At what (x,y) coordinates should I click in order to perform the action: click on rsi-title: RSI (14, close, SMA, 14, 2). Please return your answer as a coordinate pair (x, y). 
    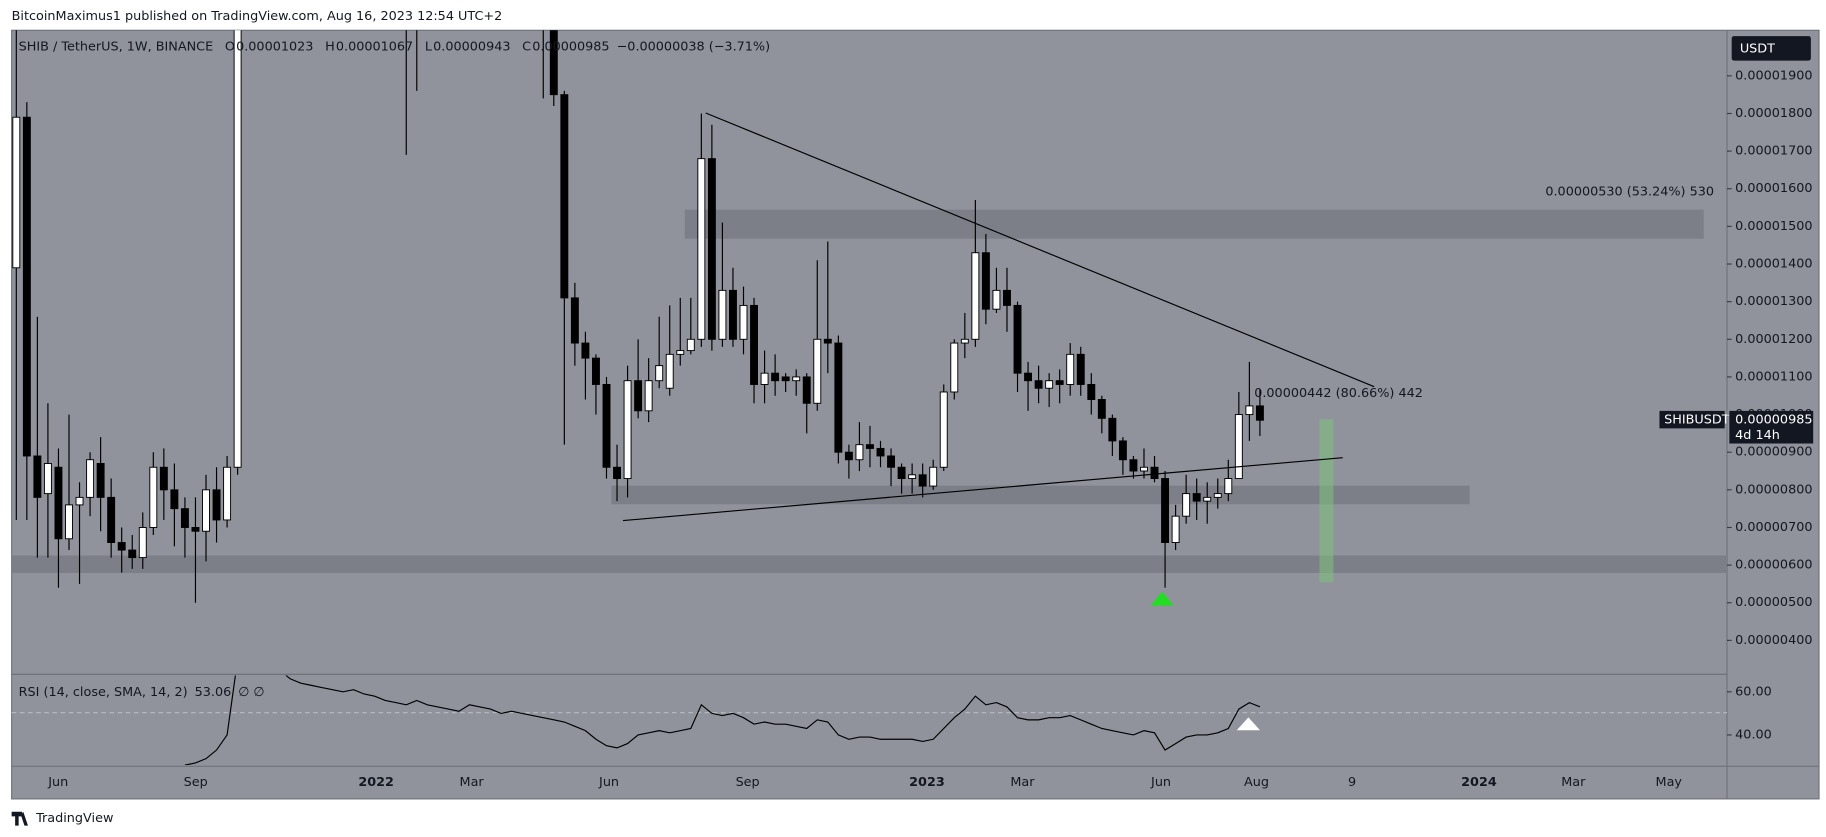
    Looking at the image, I should click on (103, 691).